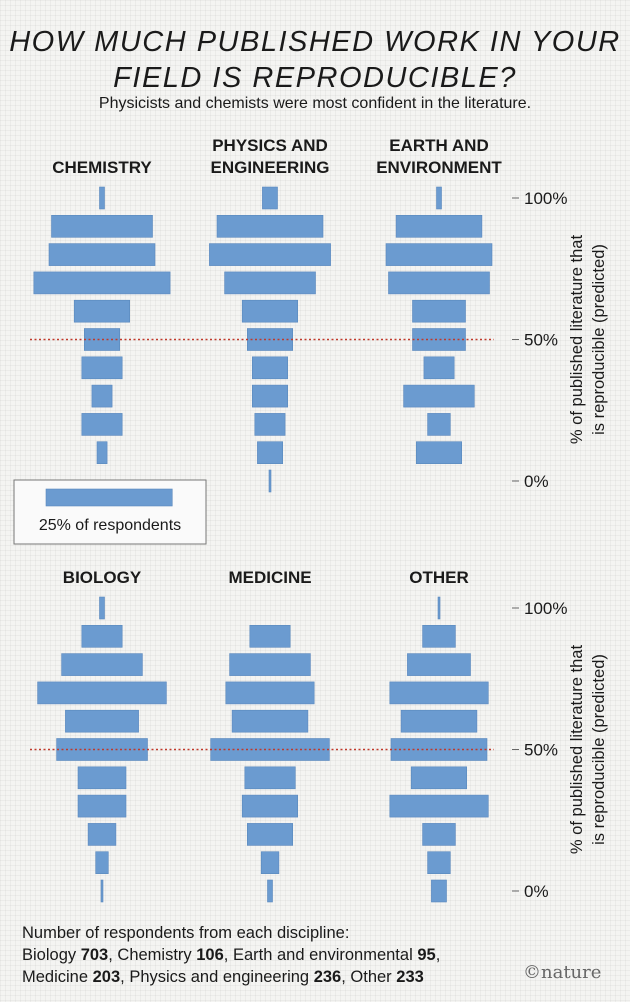 This screenshot has height=1002, width=630. What do you see at coordinates (325, 955) in the screenshot?
I see `count-label: Earth and environmental` at bounding box center [325, 955].